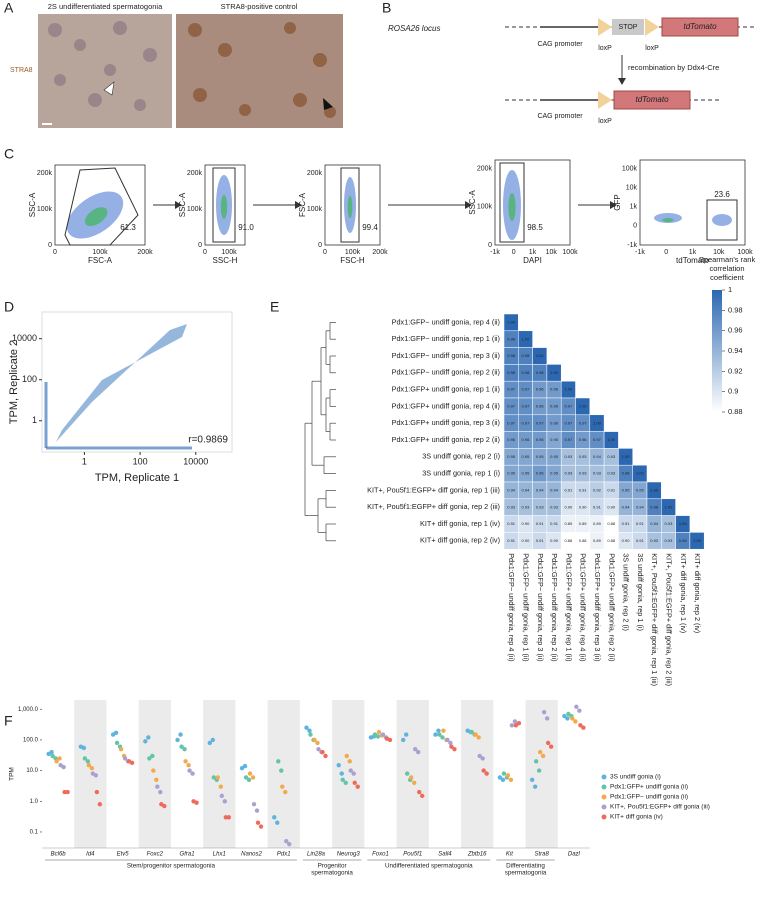 The width and height of the screenshot is (760, 903). Describe the element at coordinates (511, 607) in the screenshot. I see `column-label: Pdx1:GFP− undiff gonia, rep 4 (ii)` at that location.